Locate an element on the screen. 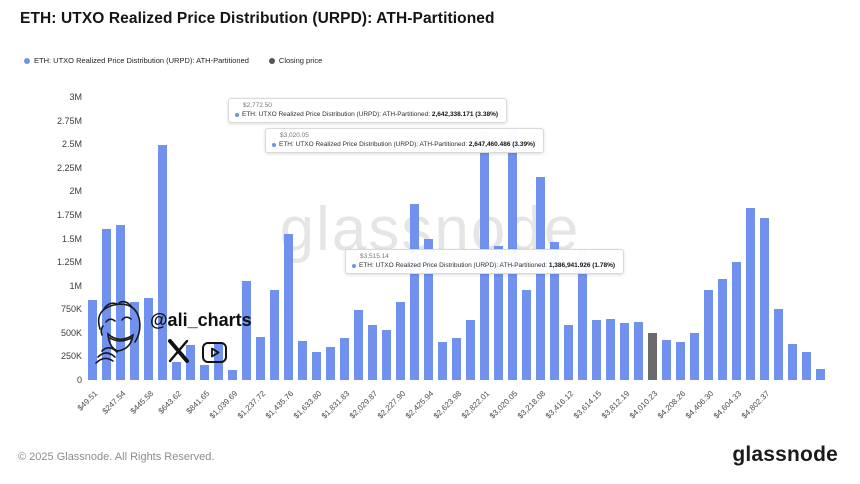 The image size is (860, 484). legend-dot-closing-icon is located at coordinates (271, 60).